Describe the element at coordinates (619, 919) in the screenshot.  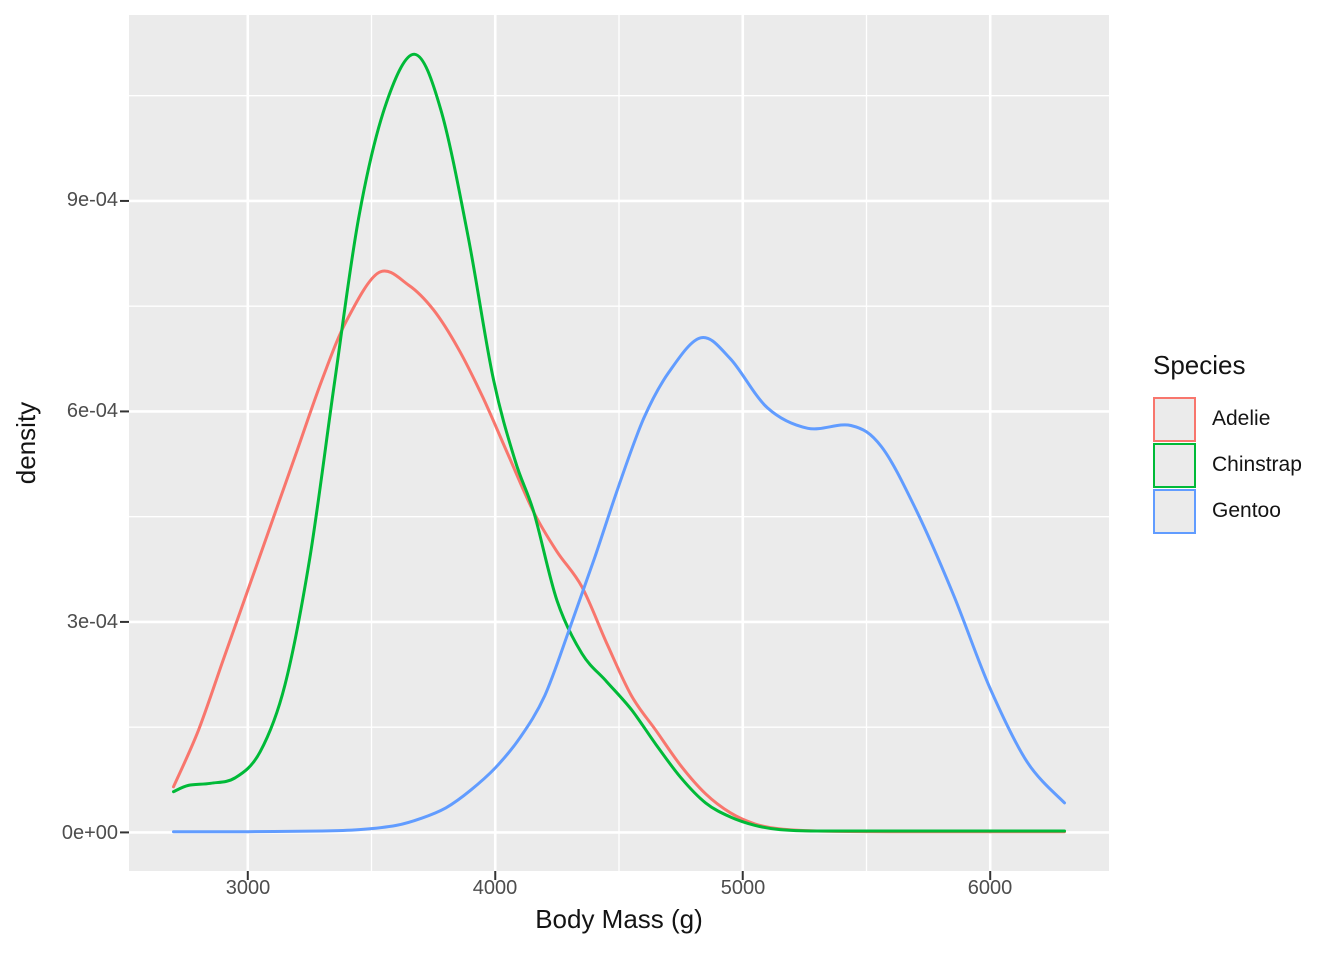
I see `x-axis-title: Body Mass (g)` at that location.